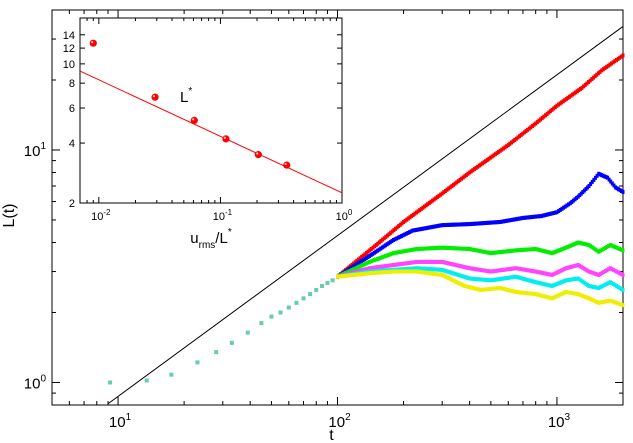 This screenshot has height=443, width=633. I want to click on inset-x-tick-label-exp: -2, so click(107, 212).